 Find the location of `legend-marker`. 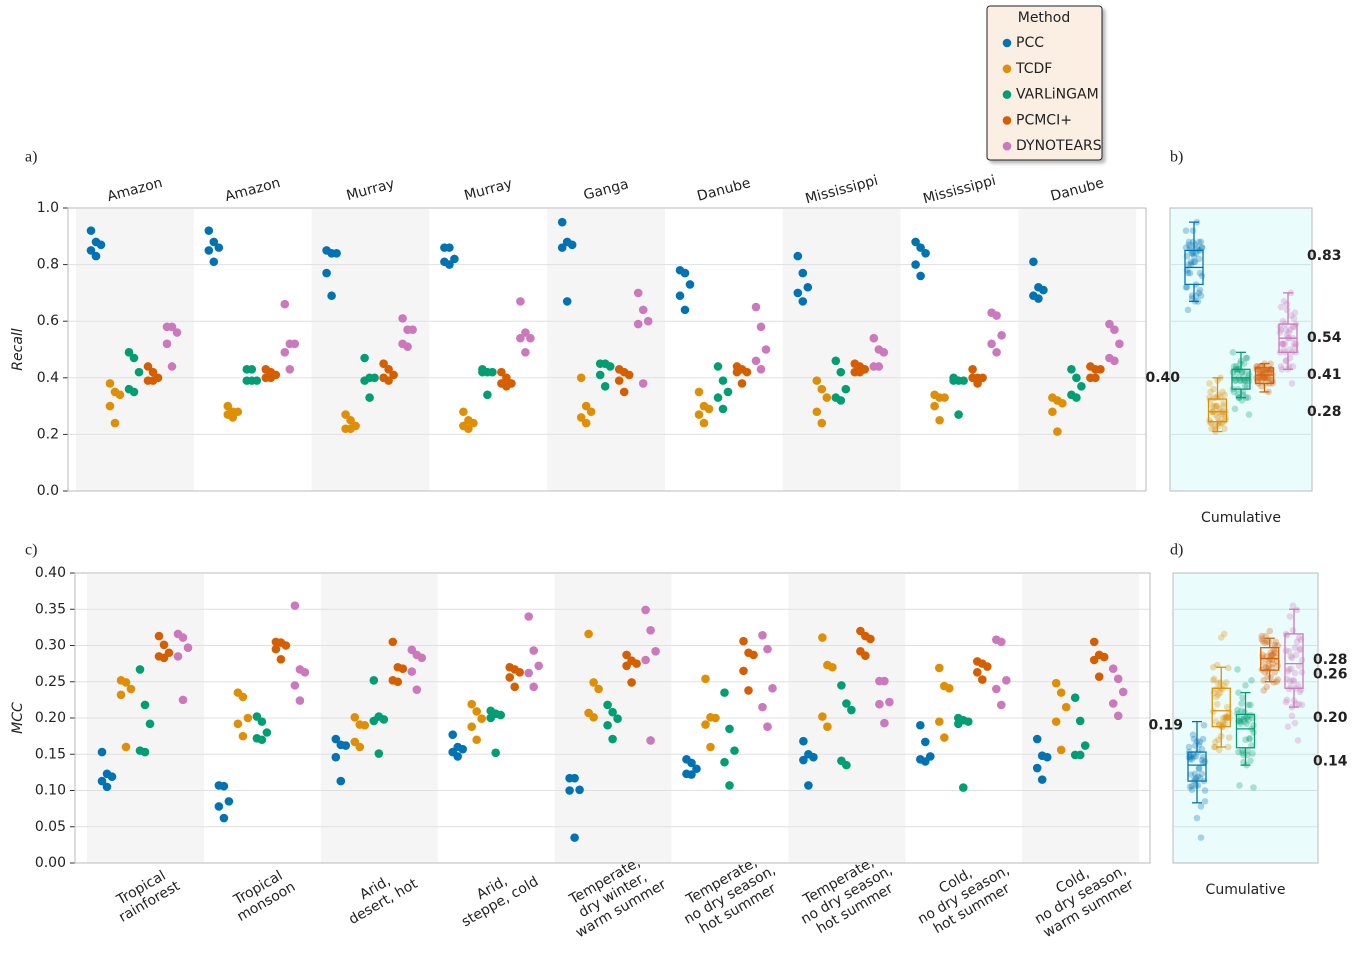

legend-marker is located at coordinates (1007, 69).